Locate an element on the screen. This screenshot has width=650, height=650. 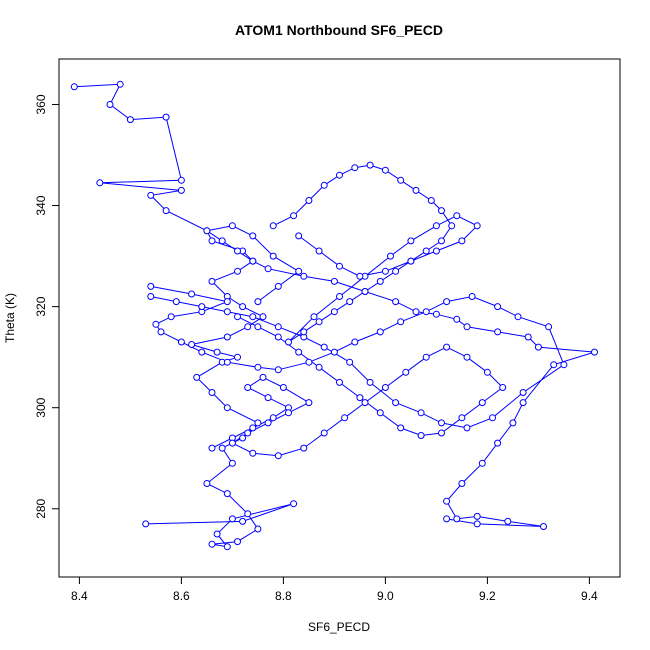
x-tick-label: 9.4 is located at coordinates (589, 596).